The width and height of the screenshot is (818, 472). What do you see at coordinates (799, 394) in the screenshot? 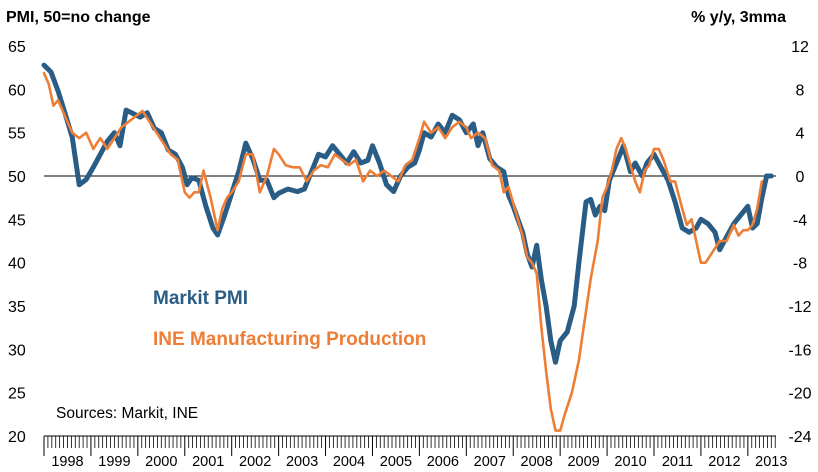
I see `right-tick-label: -20` at bounding box center [799, 394].